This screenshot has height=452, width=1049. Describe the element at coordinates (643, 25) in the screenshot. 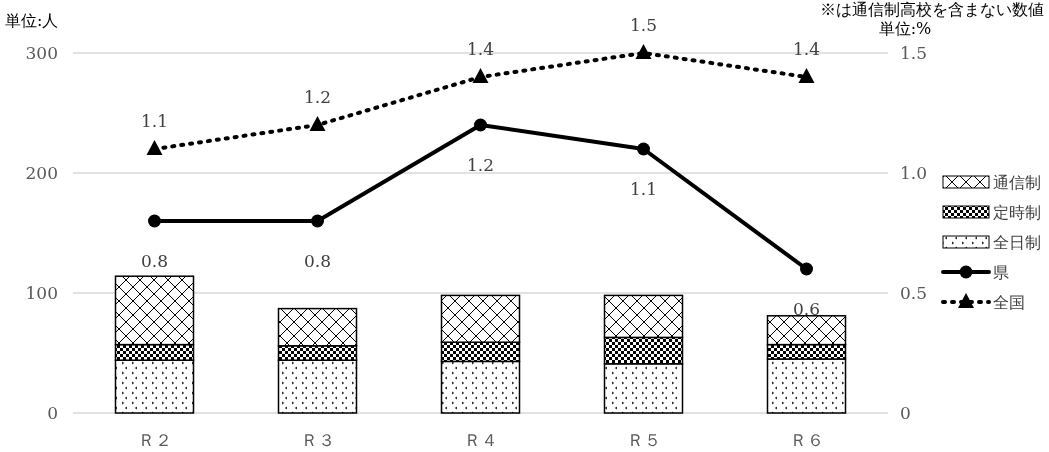

I see `data-label: 1.5` at that location.